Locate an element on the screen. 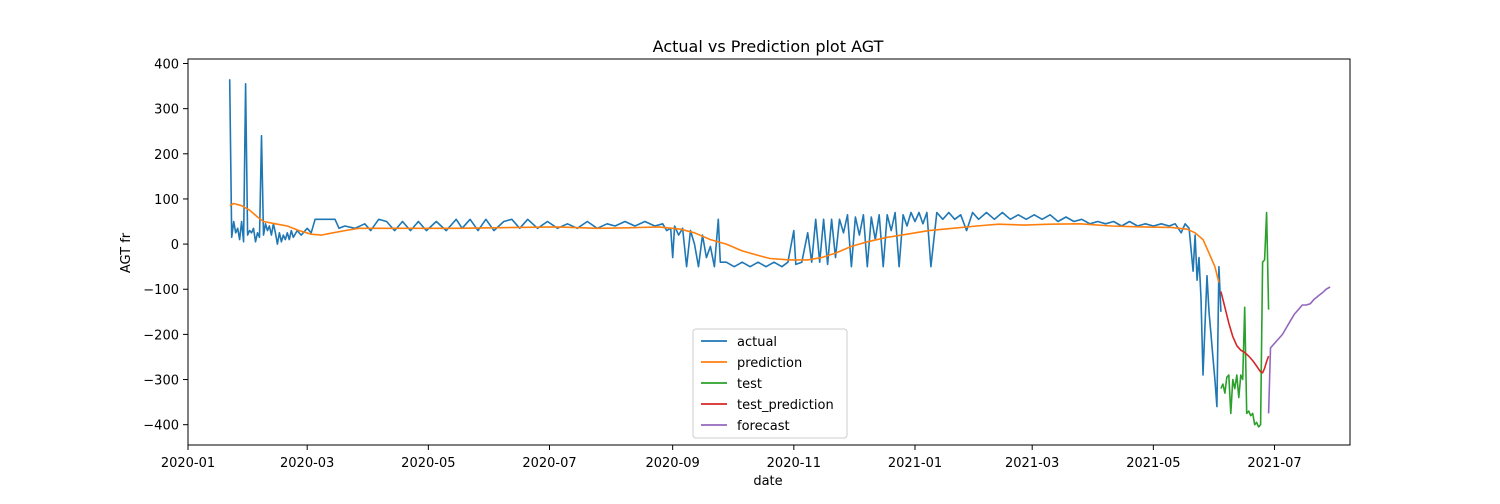 The image size is (1500, 504). x-tick-label: 2021-05 is located at coordinates (1153, 463).